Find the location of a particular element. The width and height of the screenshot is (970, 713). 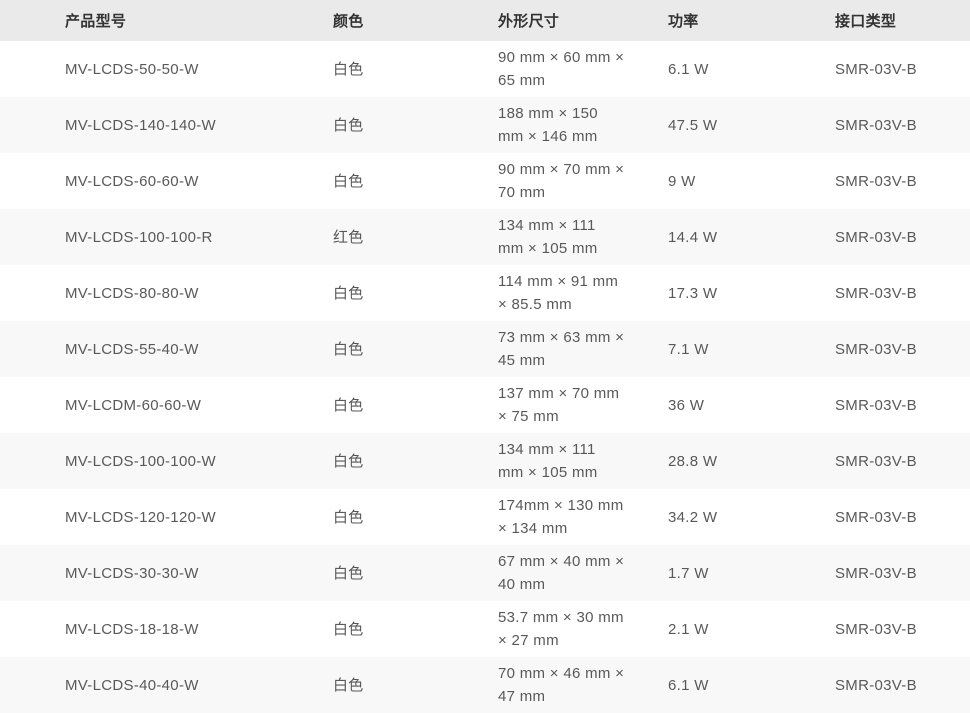

cell-model: MV-LCDS-60-60-W is located at coordinates (132, 181).